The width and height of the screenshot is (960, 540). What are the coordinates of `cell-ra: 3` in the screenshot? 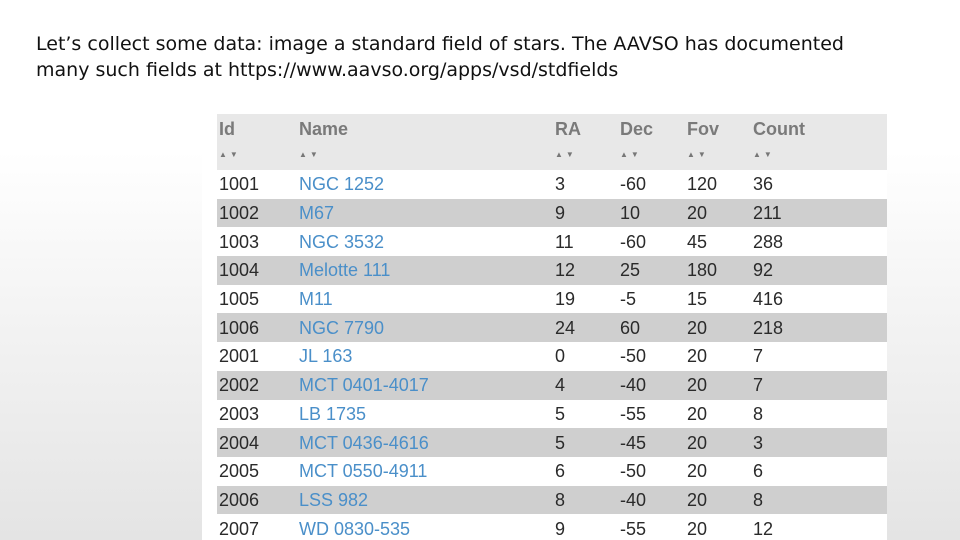 It's located at (560, 184).